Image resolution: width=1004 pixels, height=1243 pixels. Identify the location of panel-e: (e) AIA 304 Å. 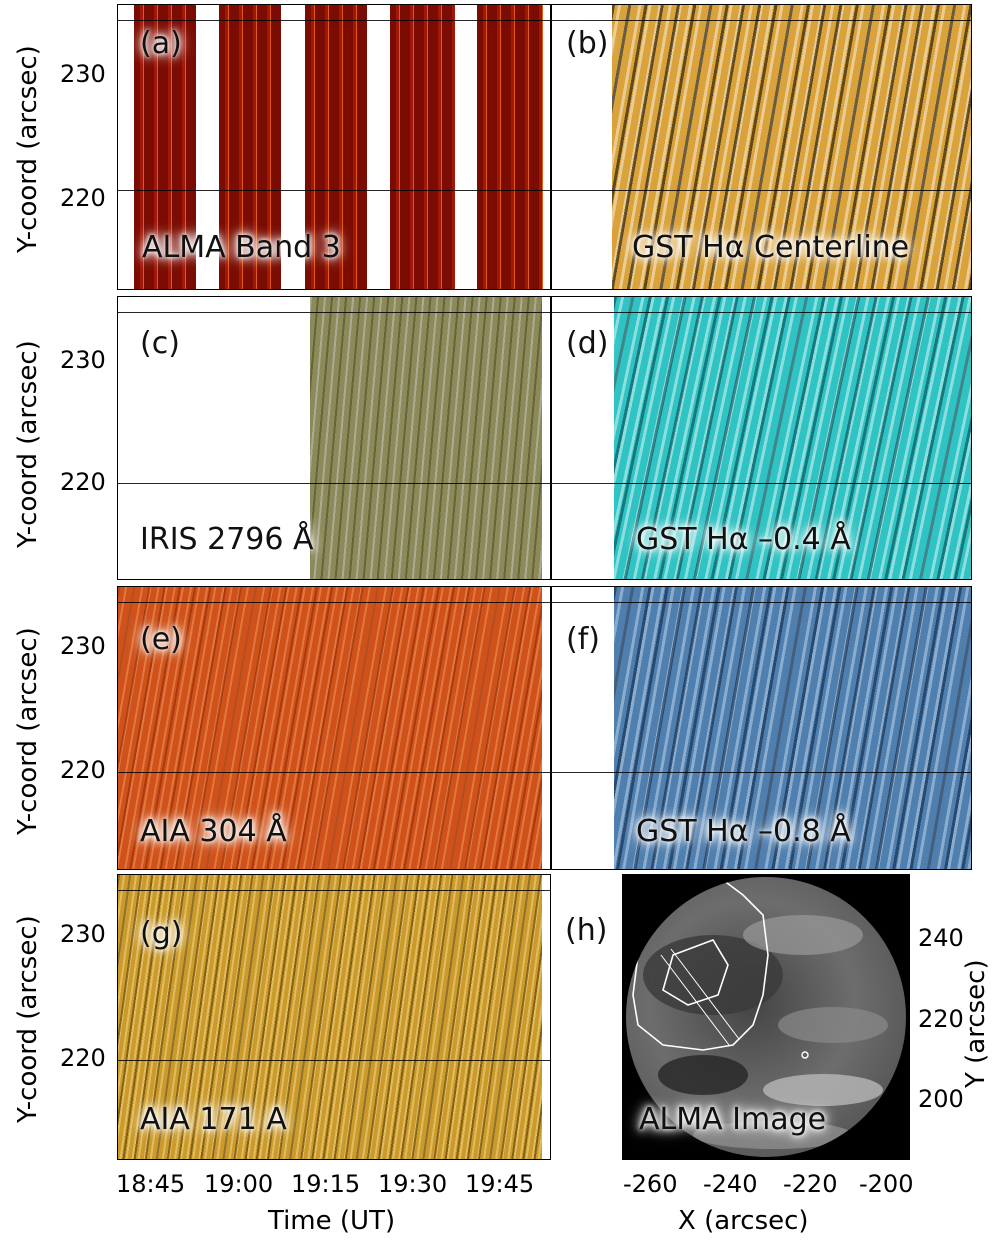
(334, 728).